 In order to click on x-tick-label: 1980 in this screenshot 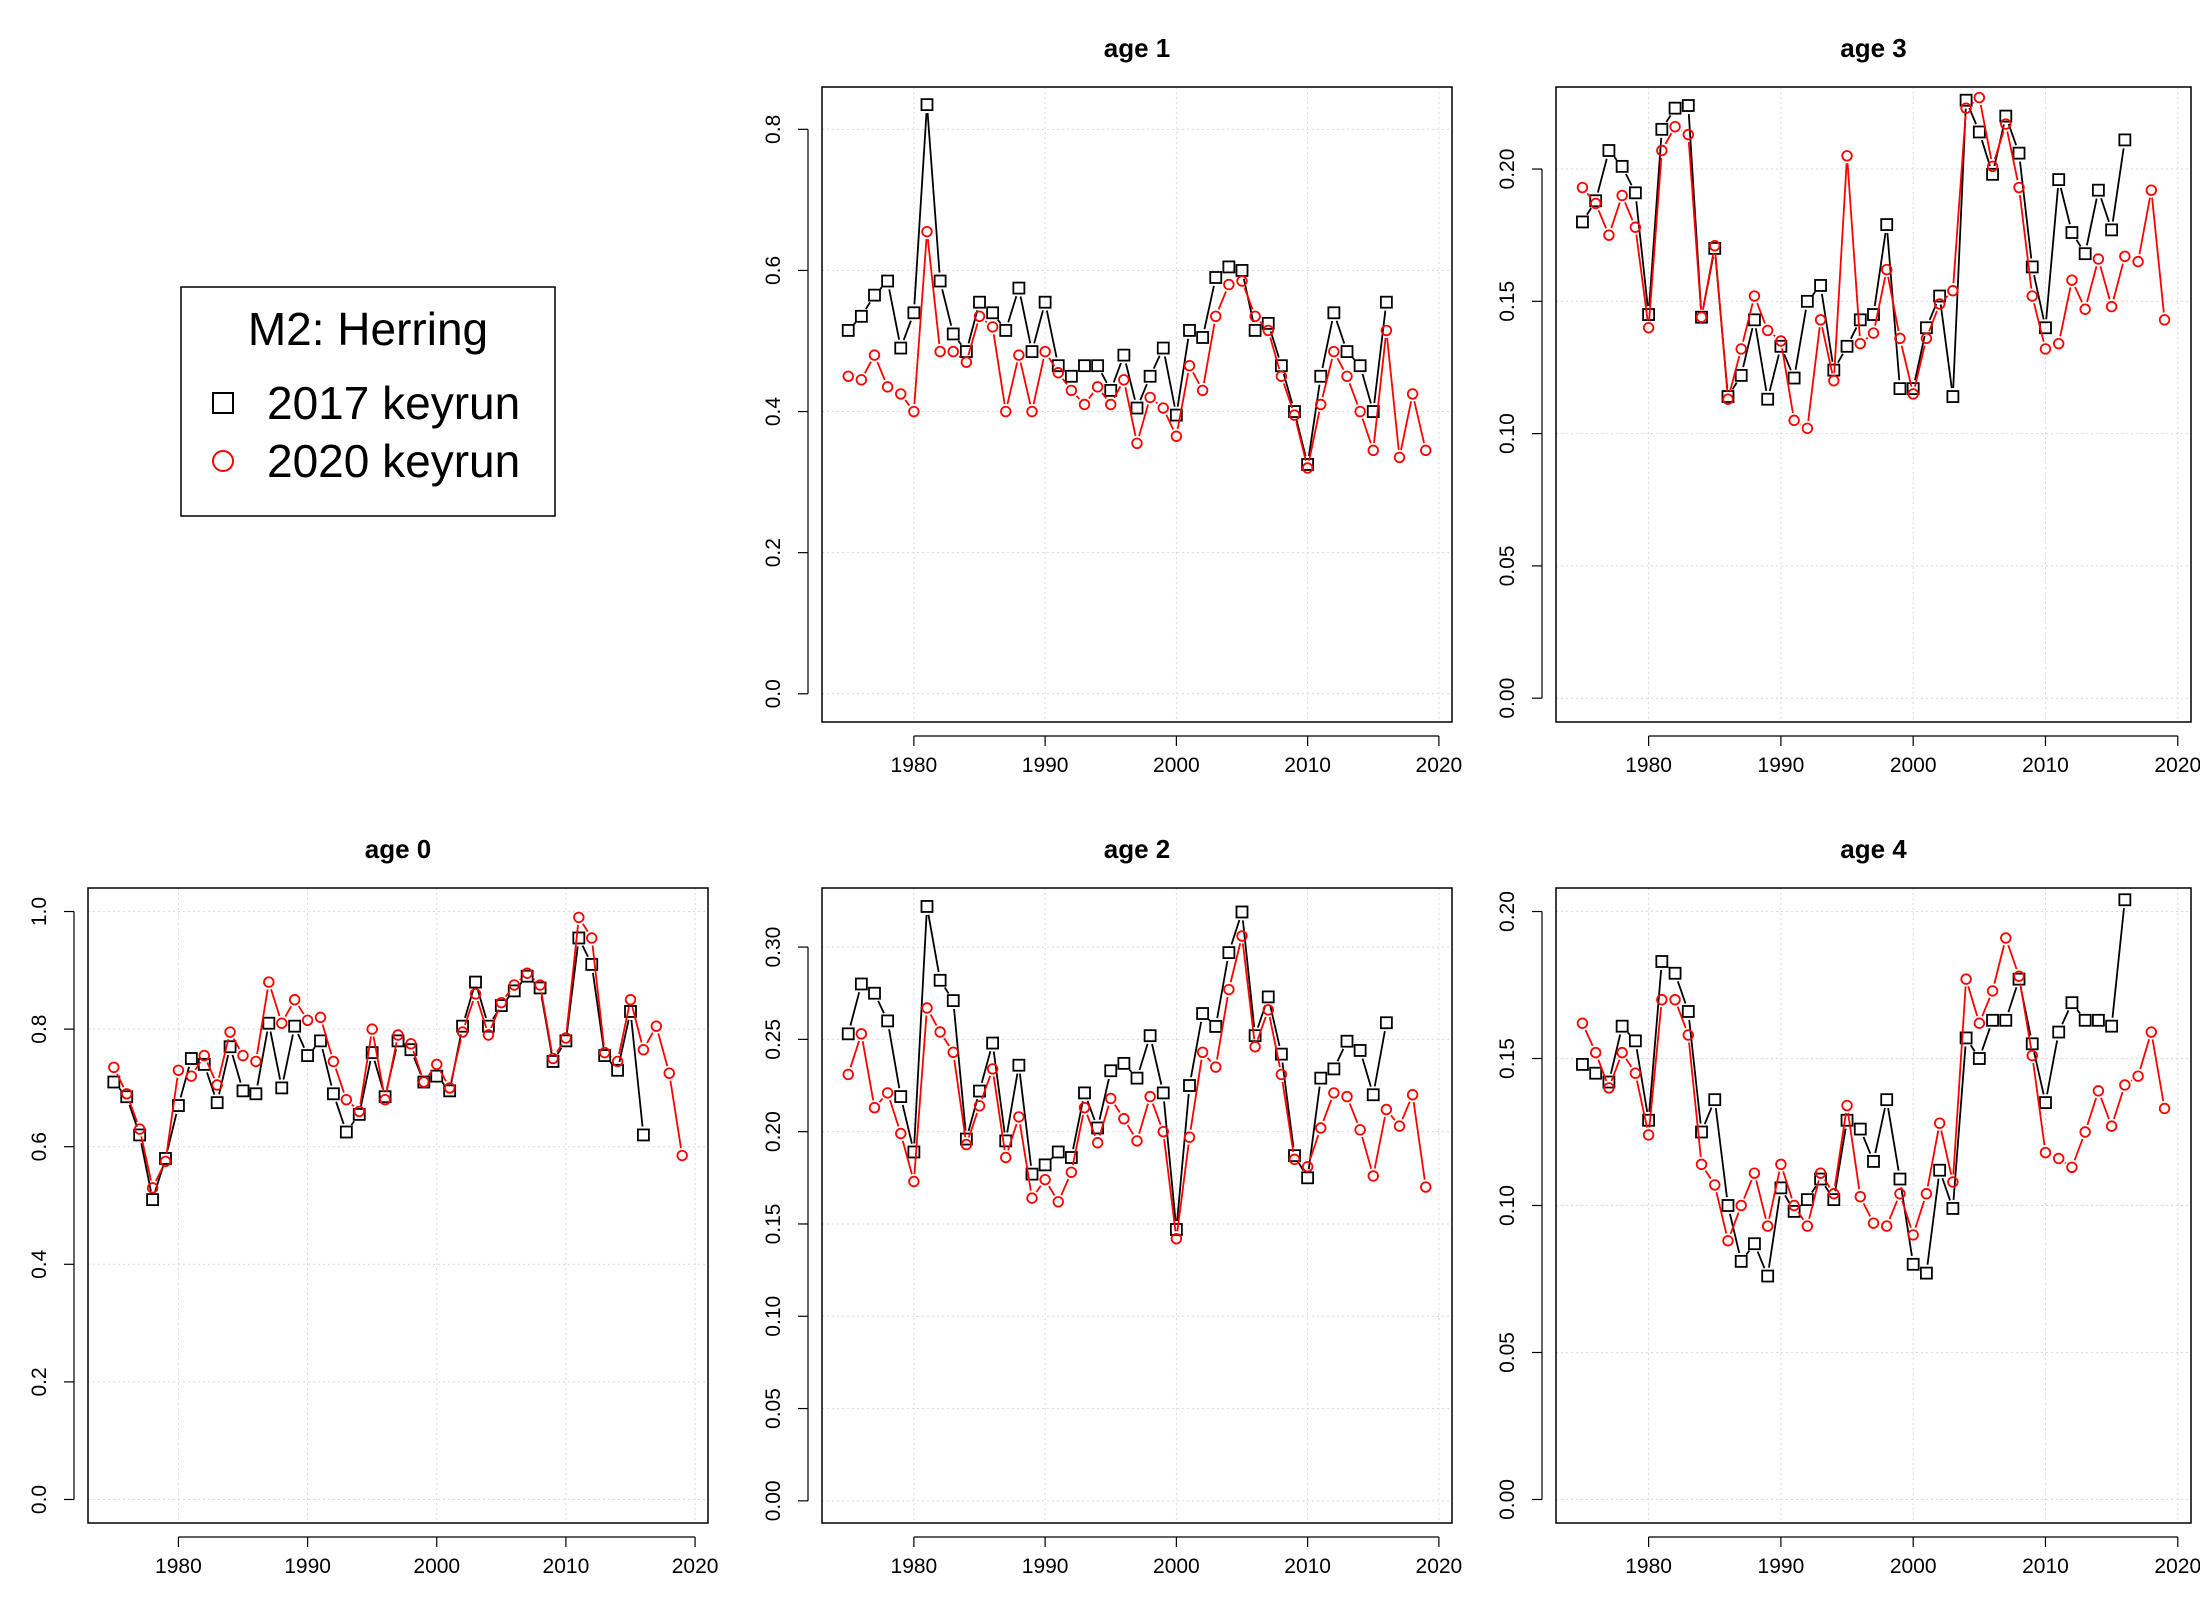, I will do `click(178, 1566)`.